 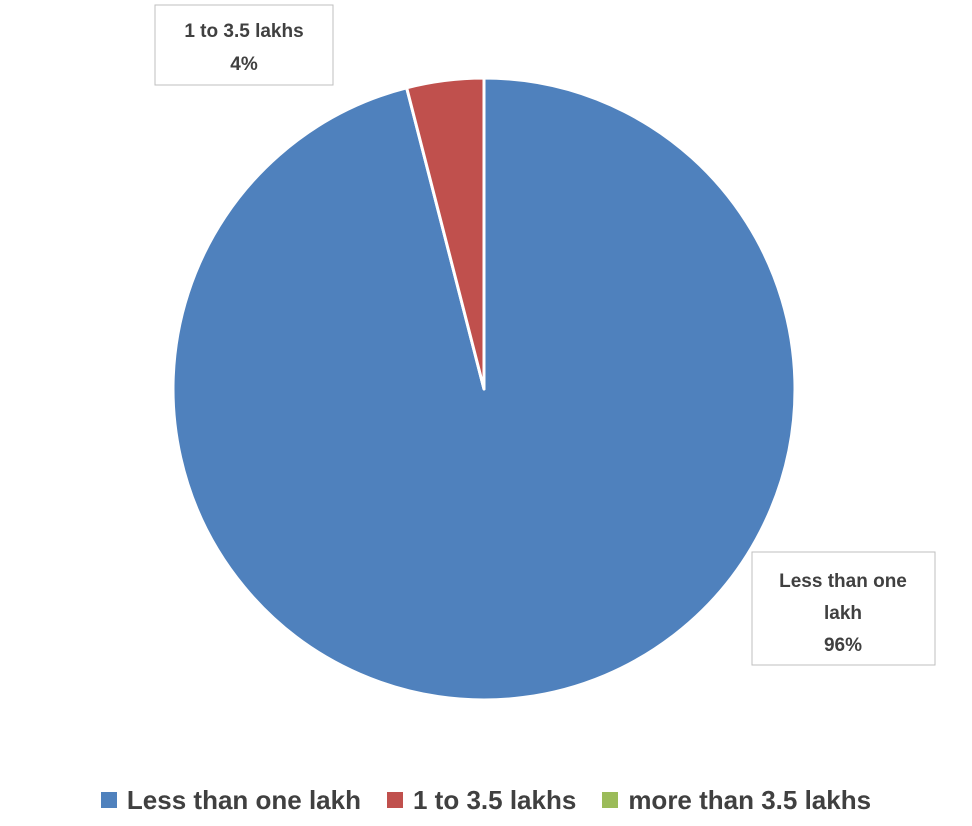 What do you see at coordinates (495, 799) in the screenshot?
I see `legend-label: 1 to 3.5 lakhs` at bounding box center [495, 799].